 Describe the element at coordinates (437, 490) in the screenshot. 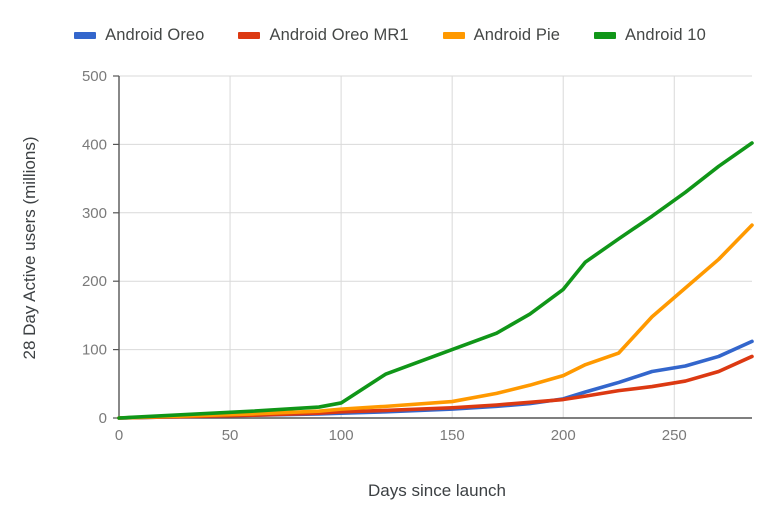

I see `x-axis-title: Days since launch` at that location.